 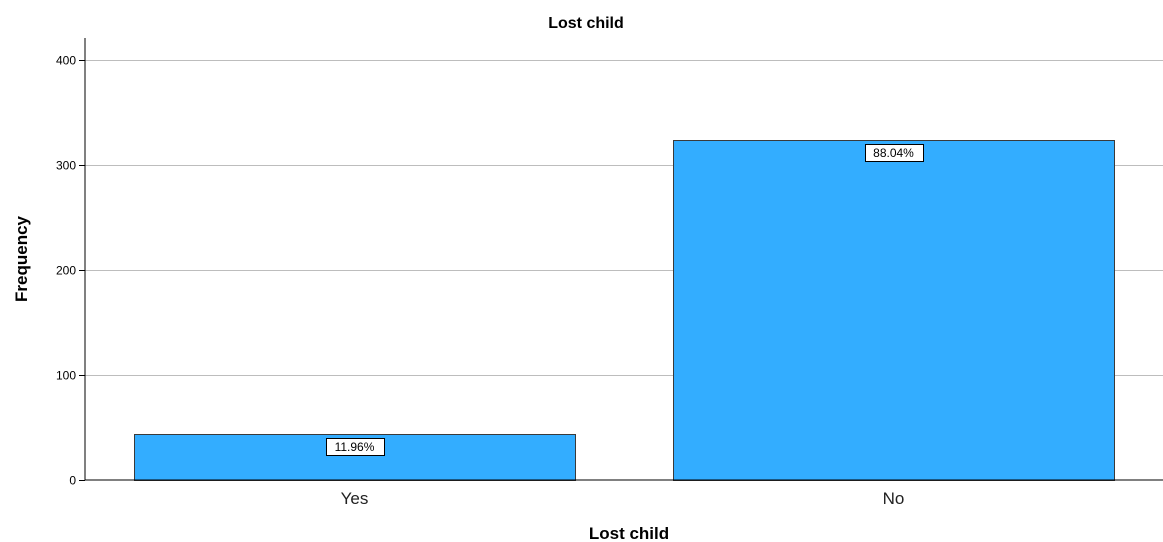 I want to click on y-tick-label: 400, so click(x=66, y=61).